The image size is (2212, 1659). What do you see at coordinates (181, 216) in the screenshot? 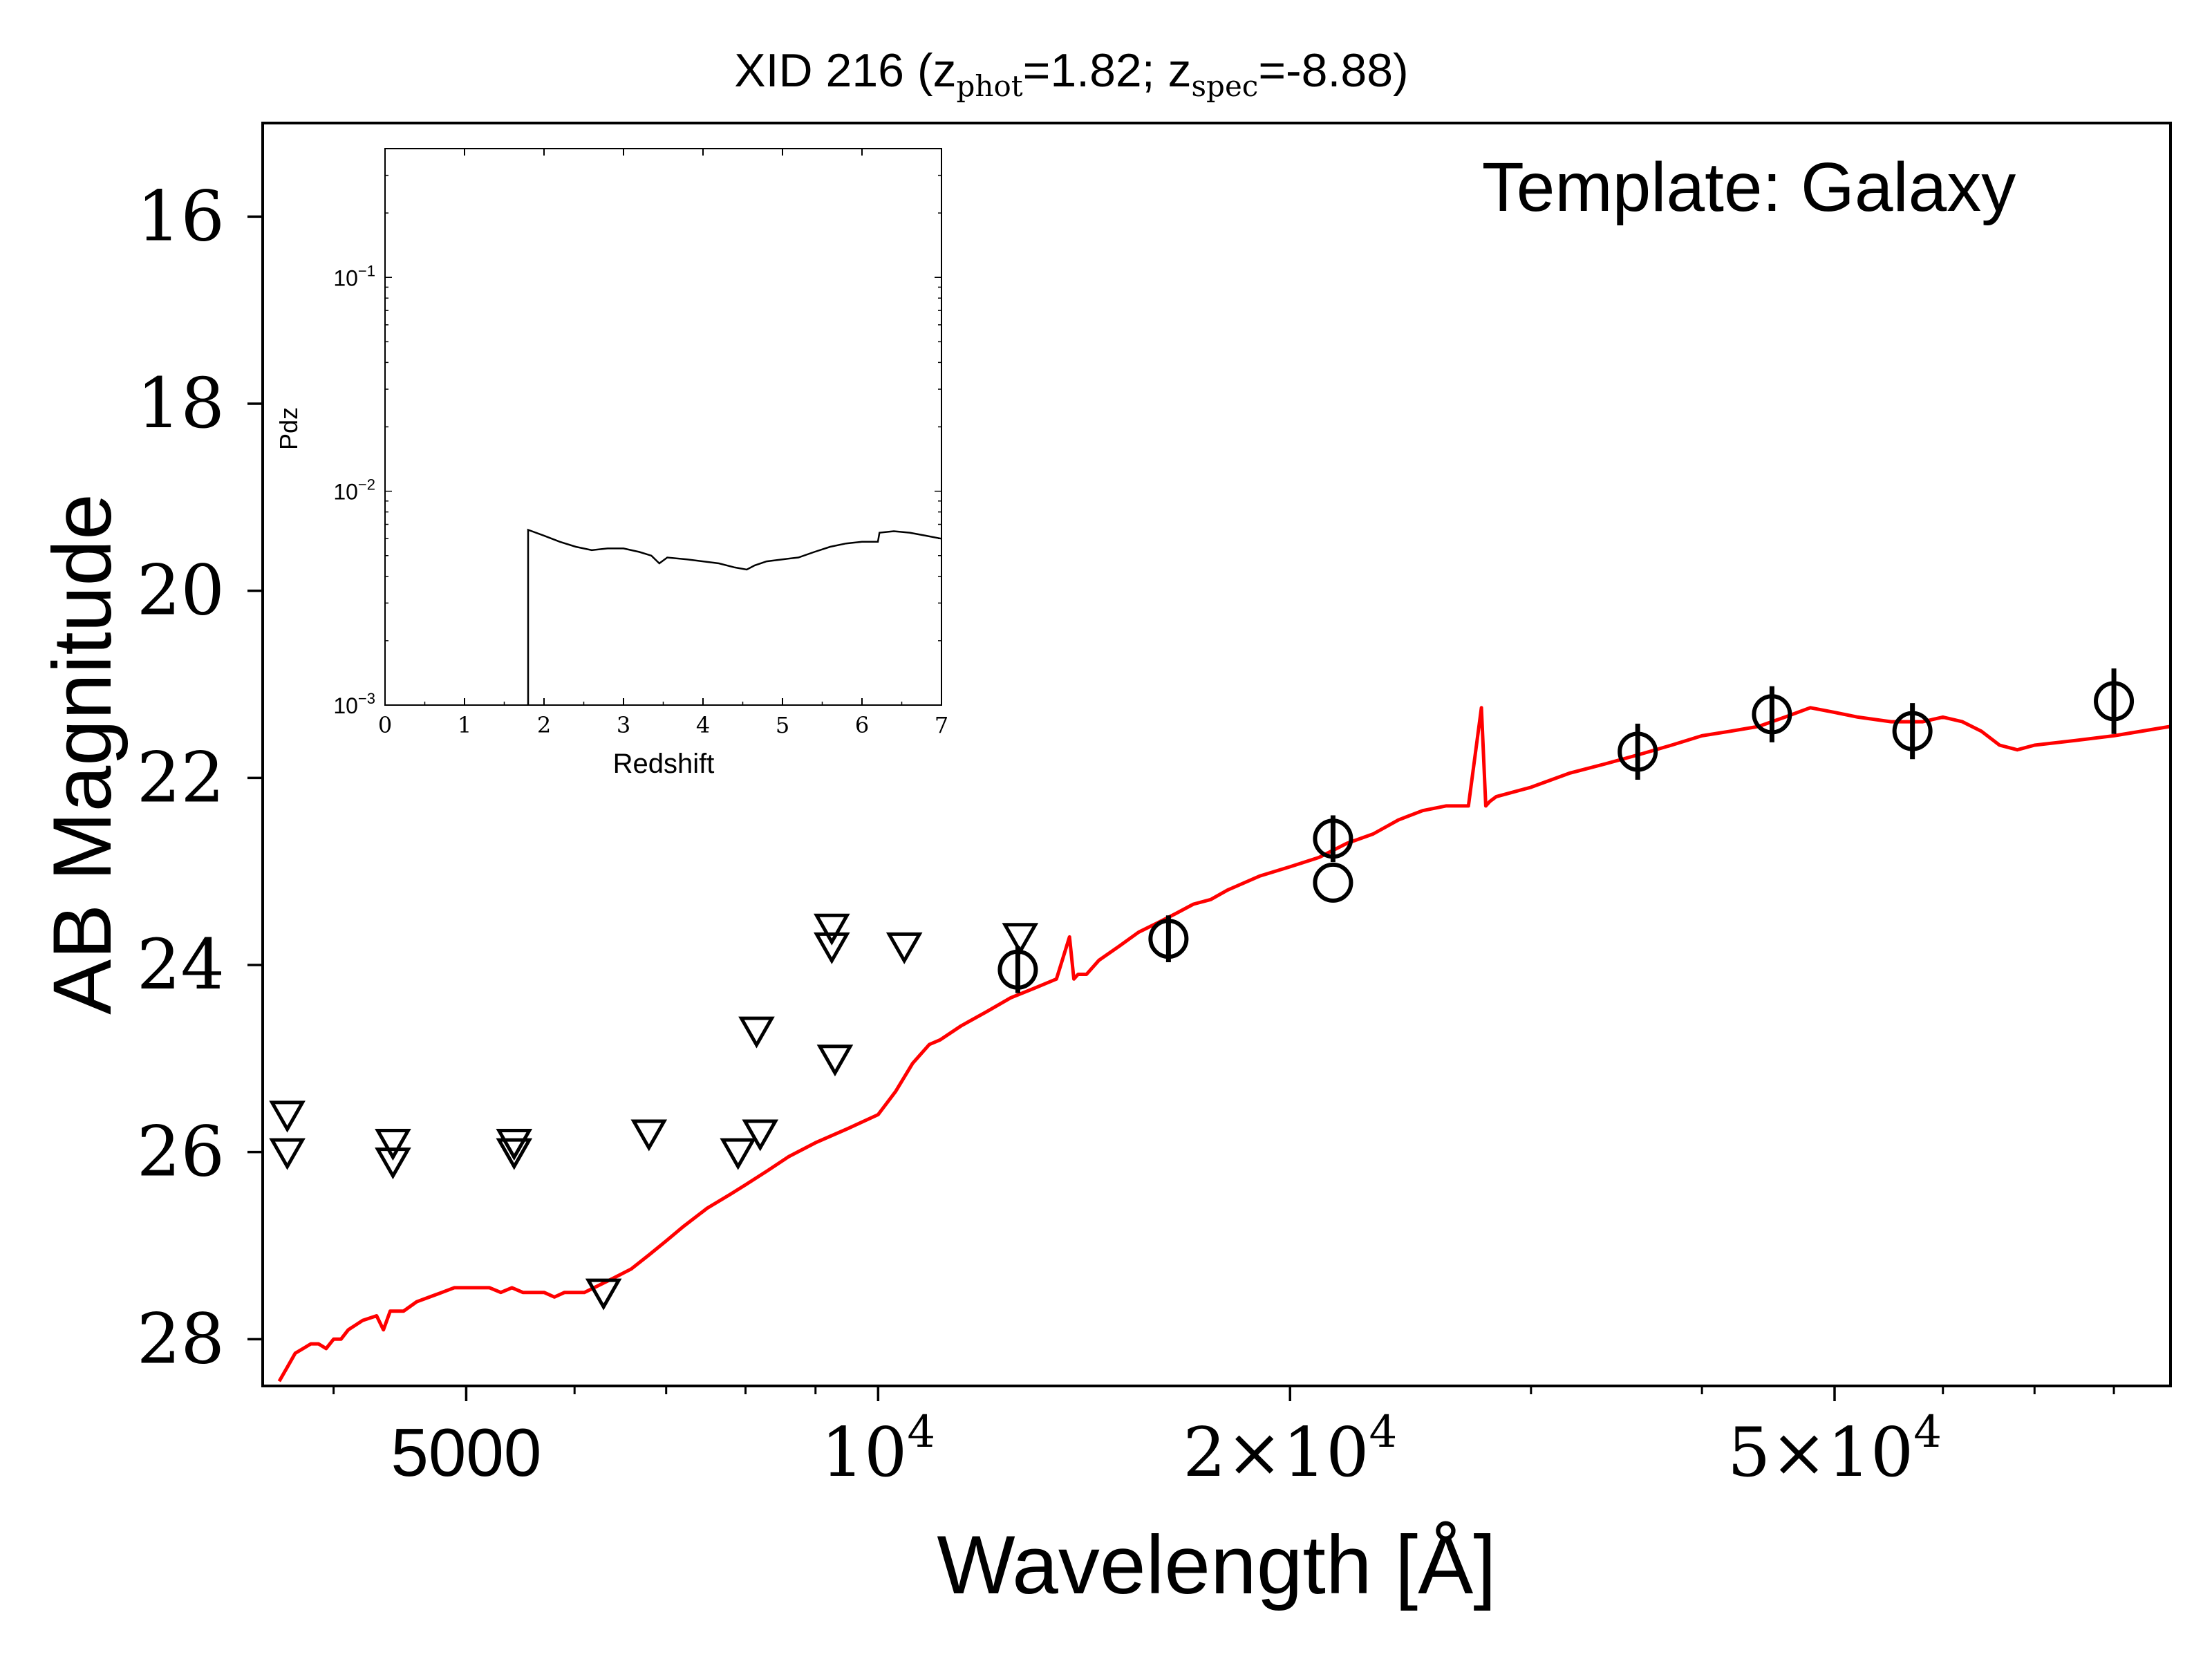
I see `y-tick-label: 16` at bounding box center [181, 216].